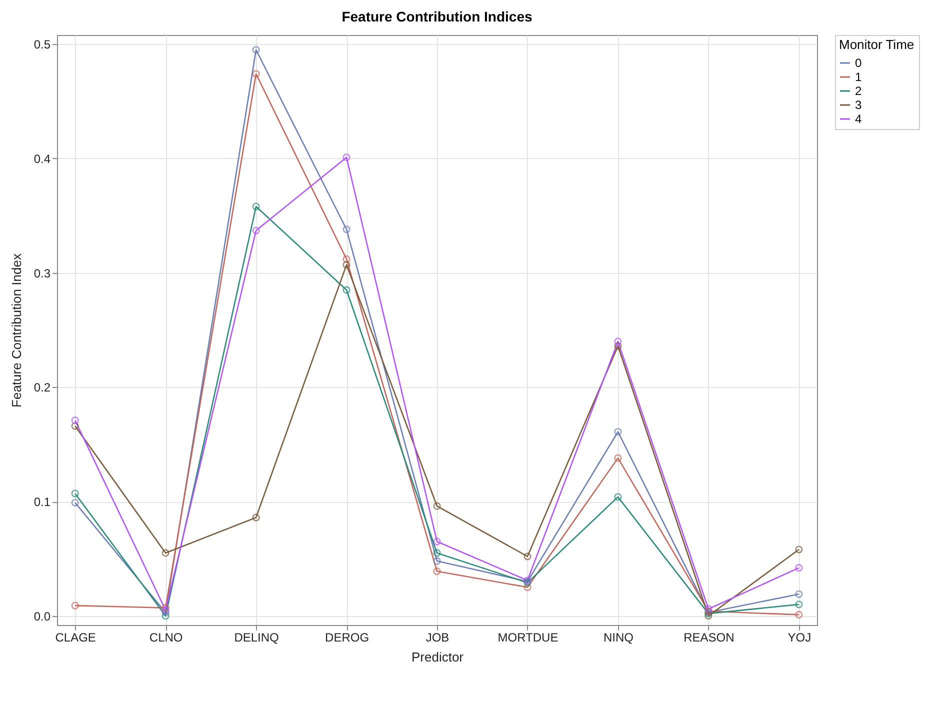  I want to click on x-tick-label: DEROG, so click(347, 637).